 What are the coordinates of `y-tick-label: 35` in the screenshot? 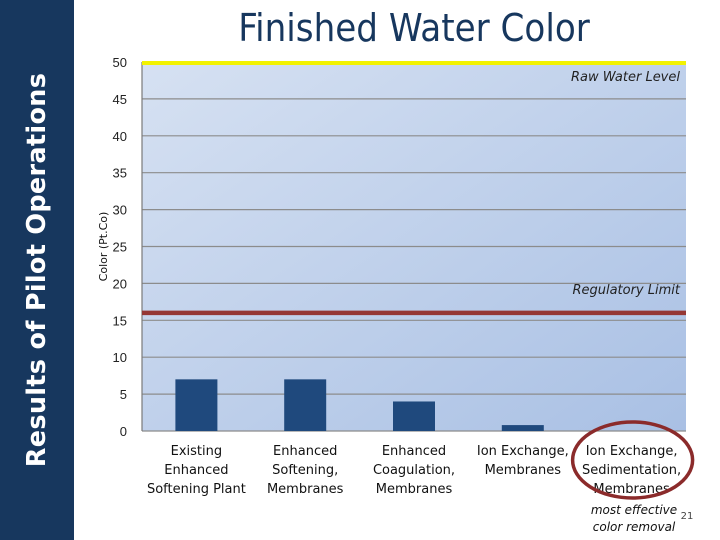 It's located at (120, 173).